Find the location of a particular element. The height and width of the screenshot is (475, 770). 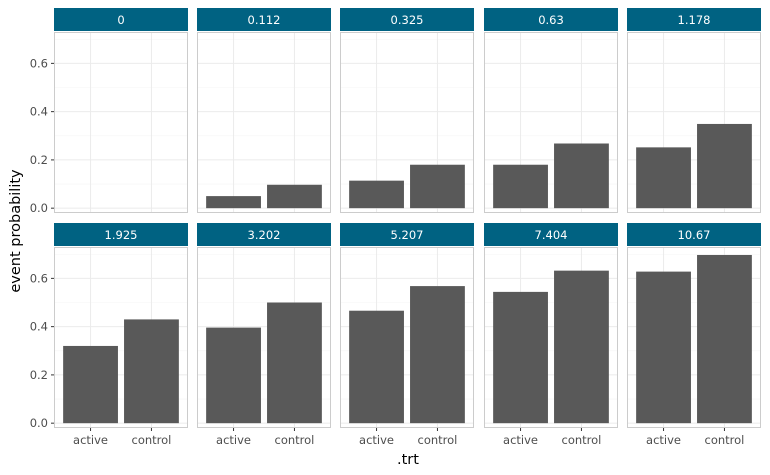

facet-strip-label: 0 is located at coordinates (120, 20).